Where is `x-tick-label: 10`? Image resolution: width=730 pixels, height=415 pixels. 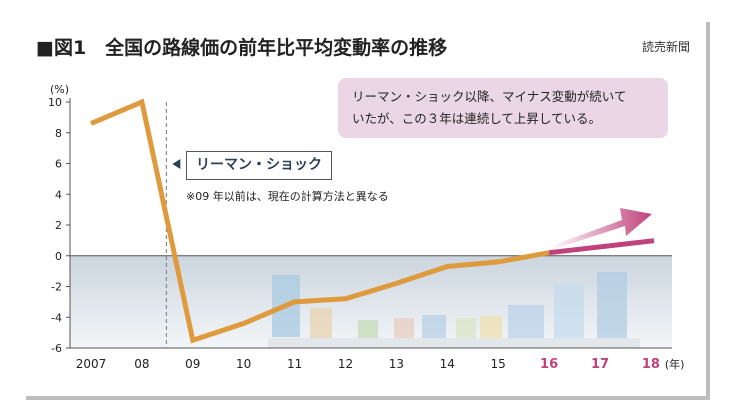 x-tick-label: 10 is located at coordinates (243, 364).